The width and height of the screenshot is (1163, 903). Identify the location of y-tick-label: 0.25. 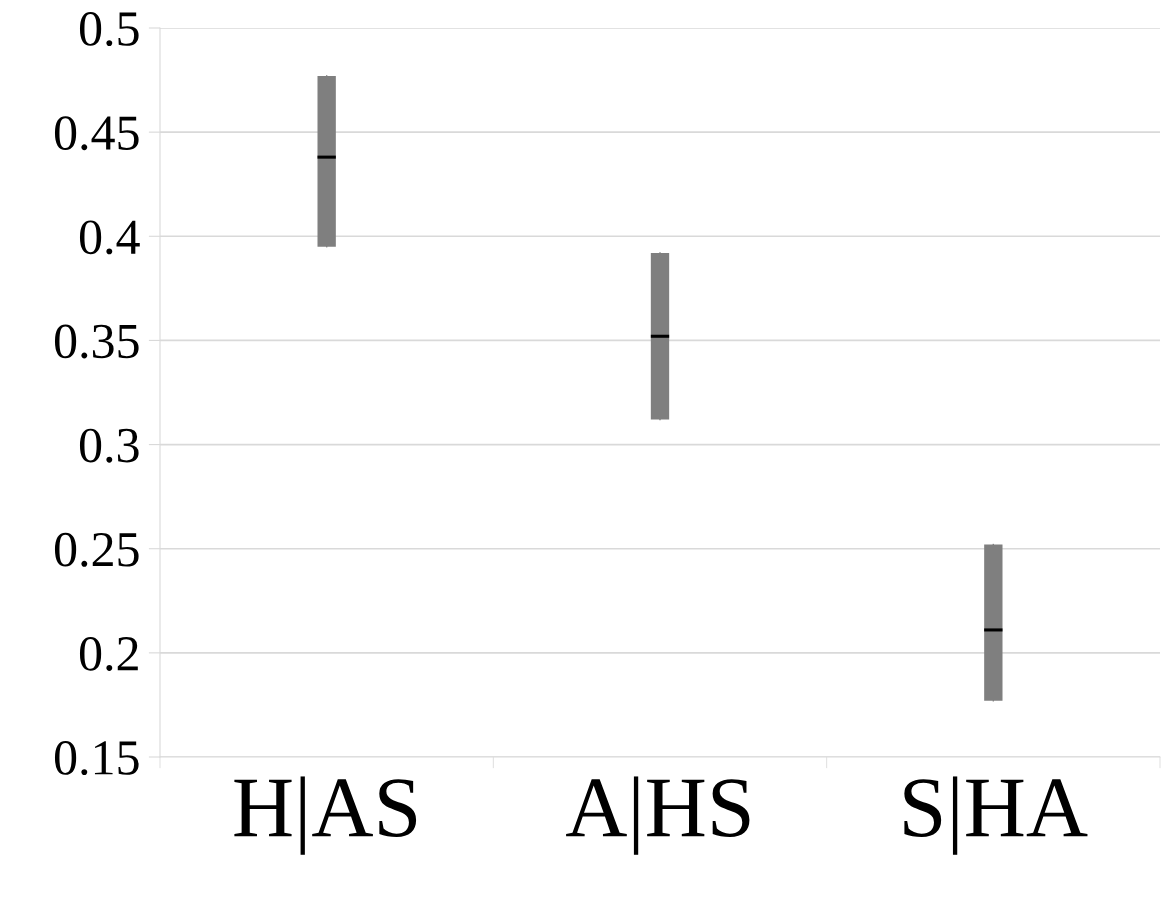
(96, 549).